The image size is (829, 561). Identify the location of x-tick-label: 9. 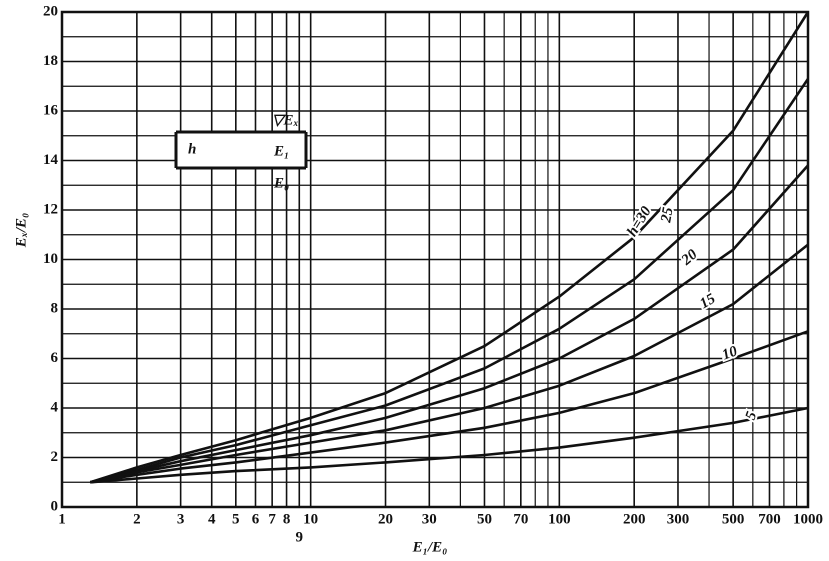
(300, 537).